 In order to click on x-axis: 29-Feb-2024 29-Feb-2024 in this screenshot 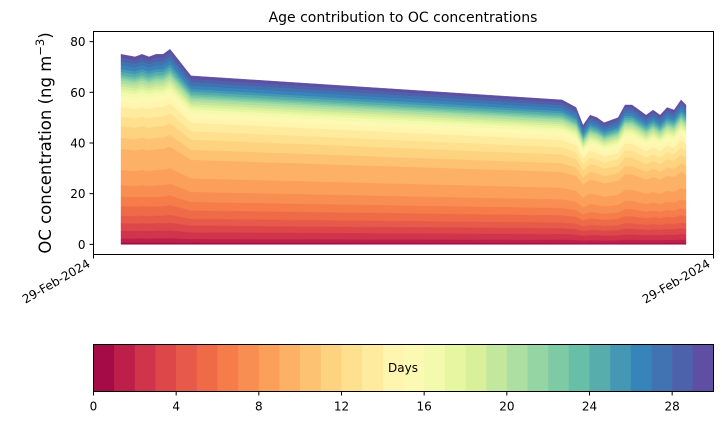, I will do `click(367, 280)`.